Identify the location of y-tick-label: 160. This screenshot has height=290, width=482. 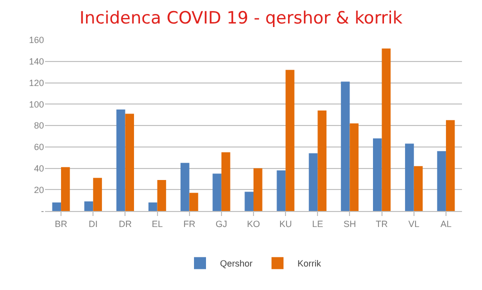
(36, 40).